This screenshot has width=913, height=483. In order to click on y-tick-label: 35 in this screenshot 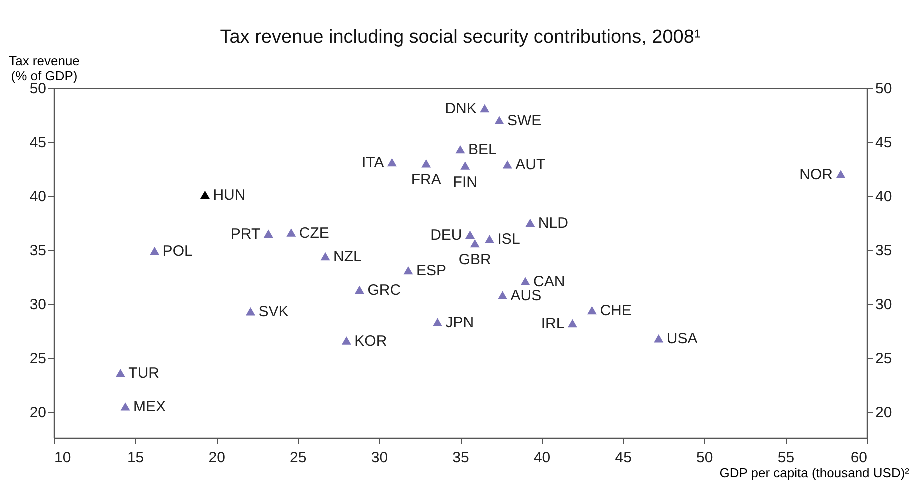, I will do `click(38, 251)`.